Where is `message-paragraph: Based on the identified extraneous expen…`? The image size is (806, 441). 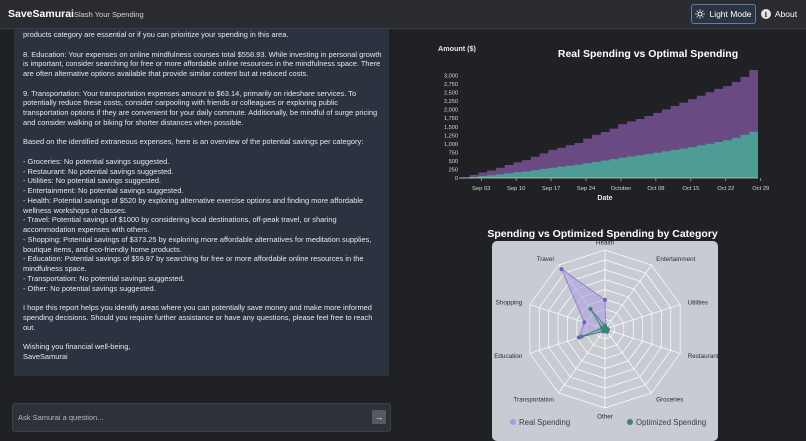
message-paragraph: Based on the identified extraneous expen… is located at coordinates (193, 142).